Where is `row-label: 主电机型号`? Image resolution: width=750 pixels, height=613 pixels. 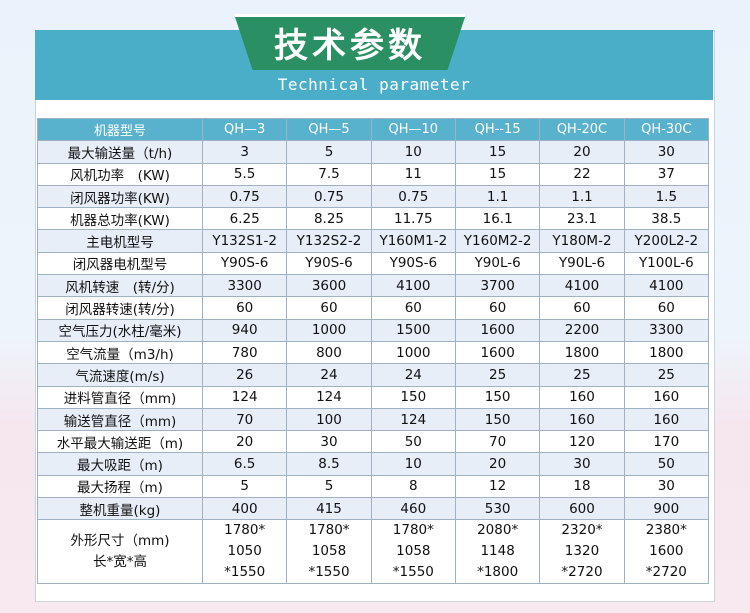 row-label: 主电机型号 is located at coordinates (120, 241).